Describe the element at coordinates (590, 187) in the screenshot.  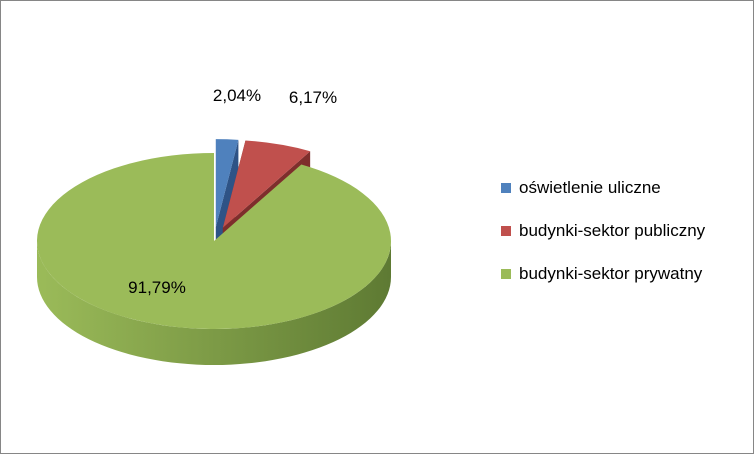
I see `legend-label-street-lighting: oświetlenie uliczne` at that location.